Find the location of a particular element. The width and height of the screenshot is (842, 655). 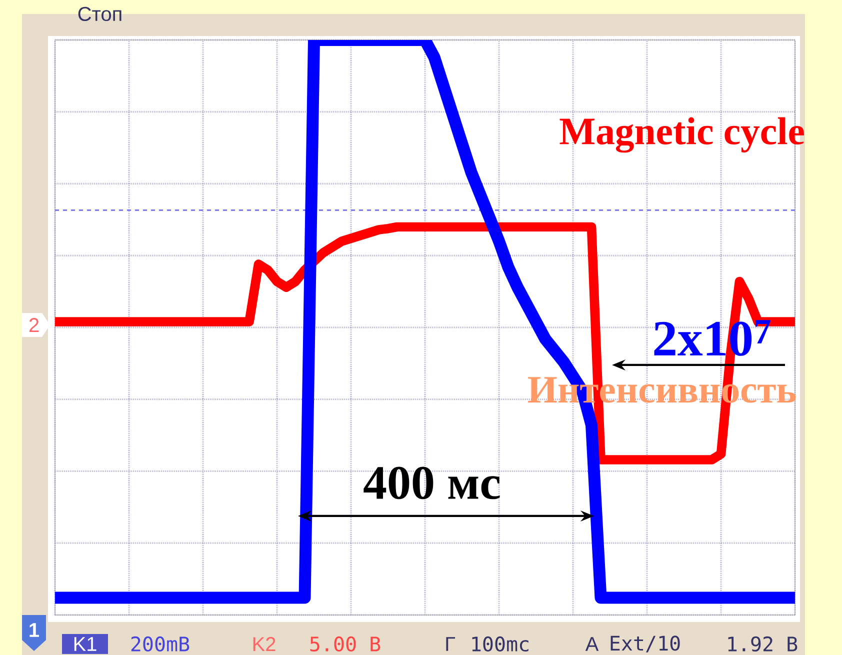

text: 2 is located at coordinates (34, 325).